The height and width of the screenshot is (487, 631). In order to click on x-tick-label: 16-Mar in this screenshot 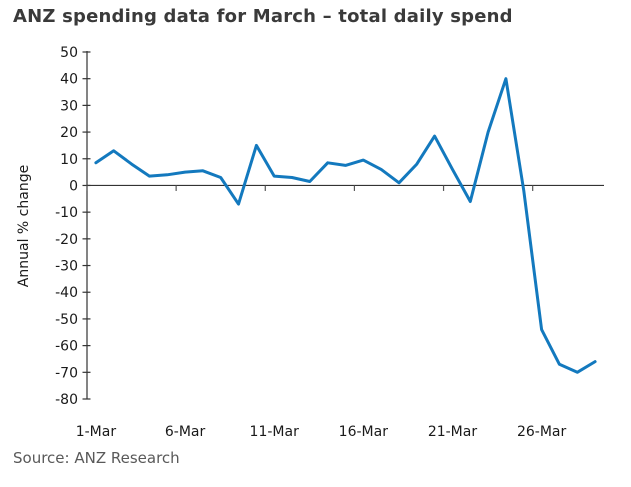, I will do `click(364, 432)`.